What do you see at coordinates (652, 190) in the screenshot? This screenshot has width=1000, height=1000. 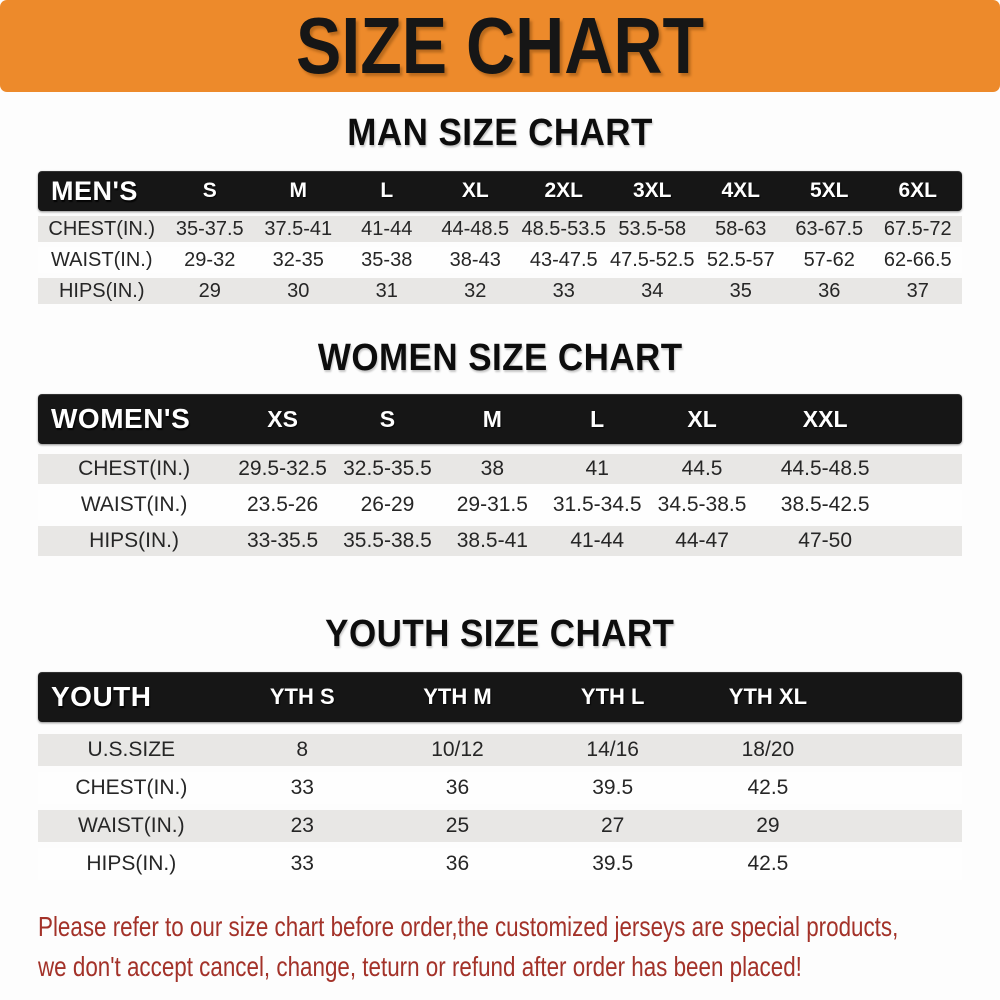 I see `mens-column-header: 3XL` at bounding box center [652, 190].